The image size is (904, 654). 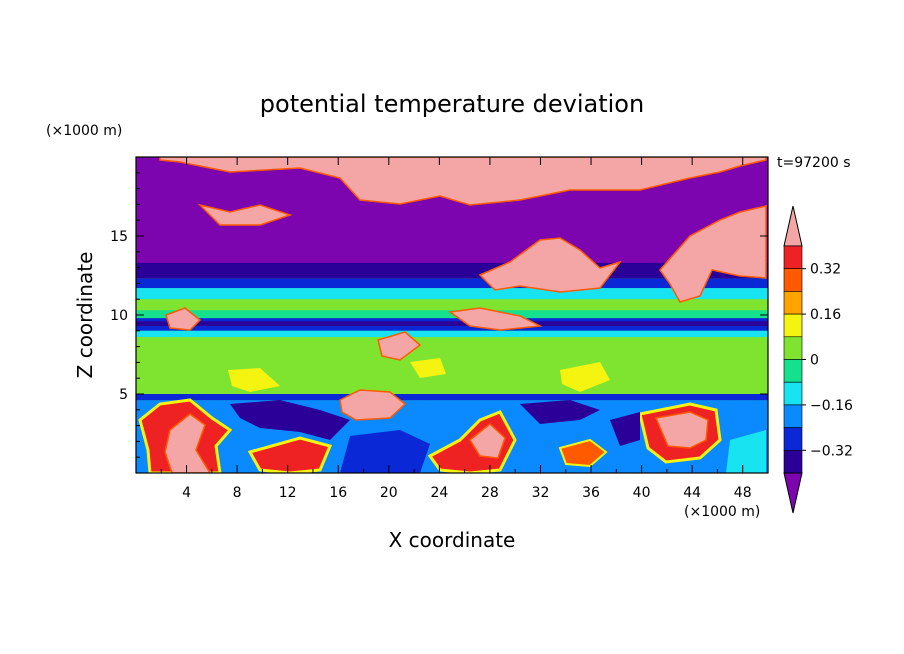 What do you see at coordinates (119, 237) in the screenshot?
I see `y-tick-label: 15` at bounding box center [119, 237].